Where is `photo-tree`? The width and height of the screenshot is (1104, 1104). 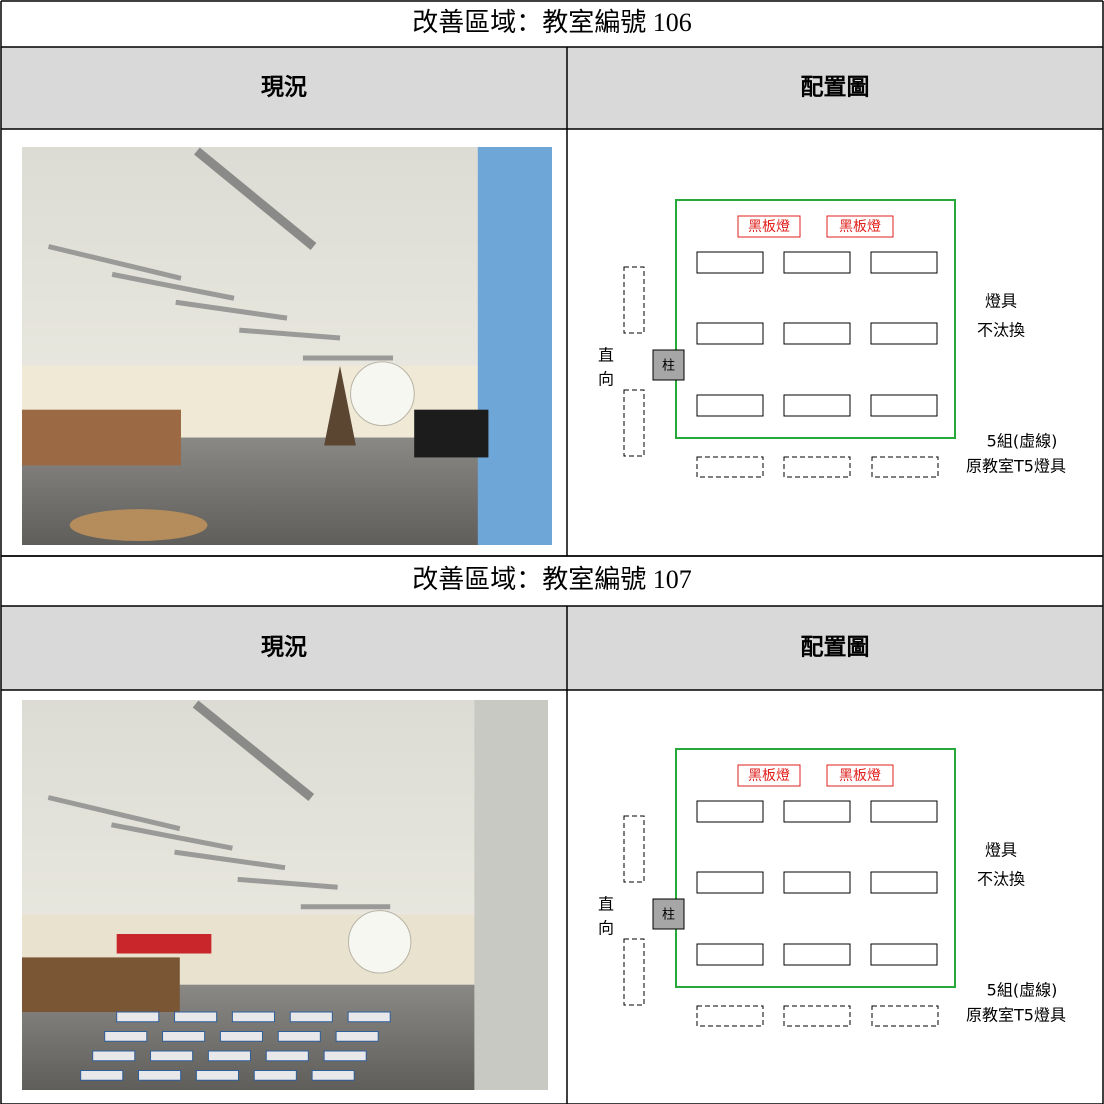 photo-tree is located at coordinates (340, 405).